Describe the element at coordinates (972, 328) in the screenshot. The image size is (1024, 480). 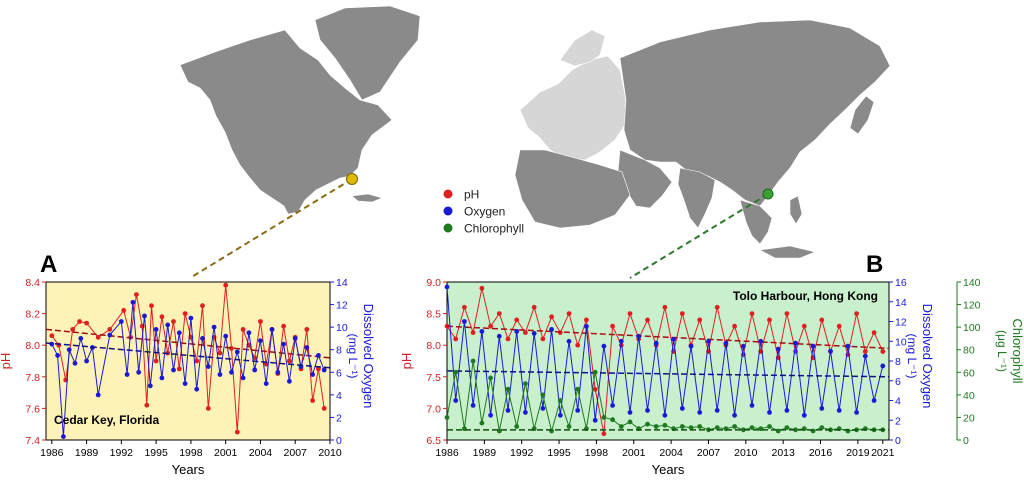
I see `y-right2-tick-label: 100` at that location.